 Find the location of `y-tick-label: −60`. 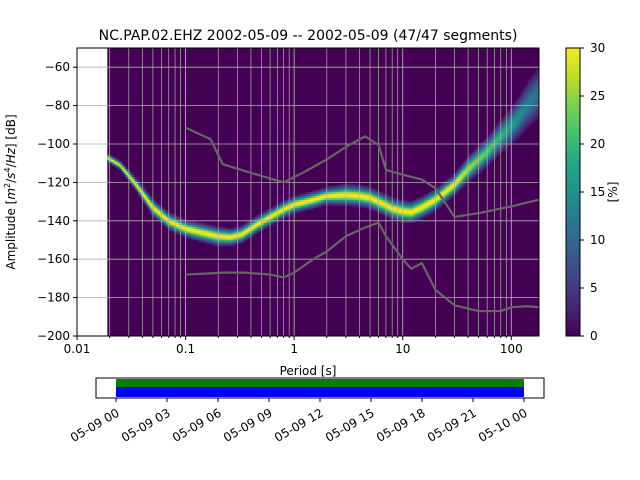

y-tick-label: −60 is located at coordinates (57, 67).